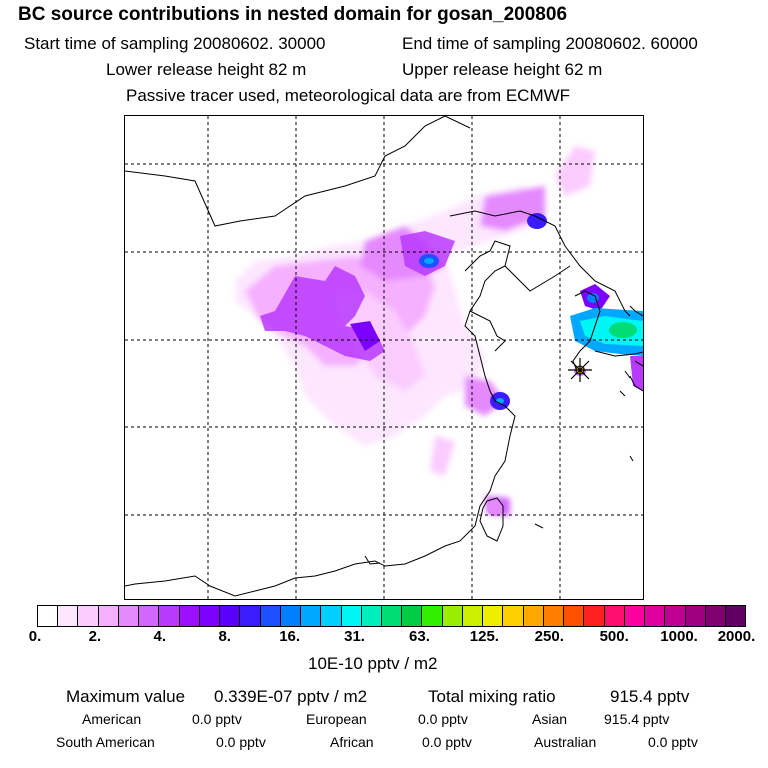 Image resolution: width=768 pixels, height=768 pixels. What do you see at coordinates (206, 69) in the screenshot?
I see `lower-release-height-text: Lower release height 82 m` at bounding box center [206, 69].